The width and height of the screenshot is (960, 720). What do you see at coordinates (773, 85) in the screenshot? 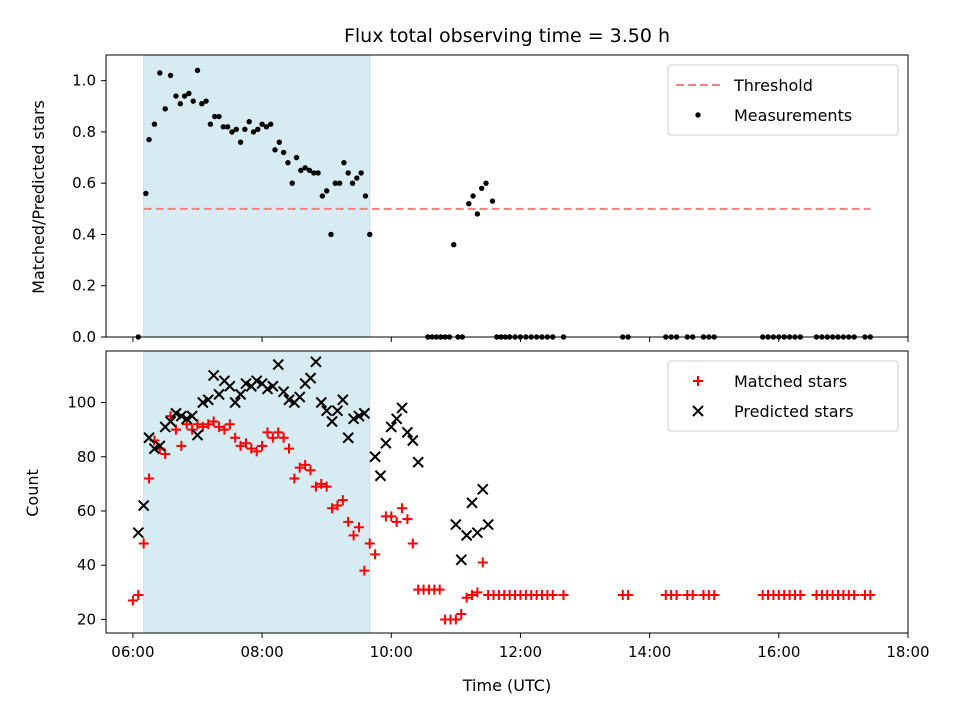
I see `legend-label: Threshold` at bounding box center [773, 85].